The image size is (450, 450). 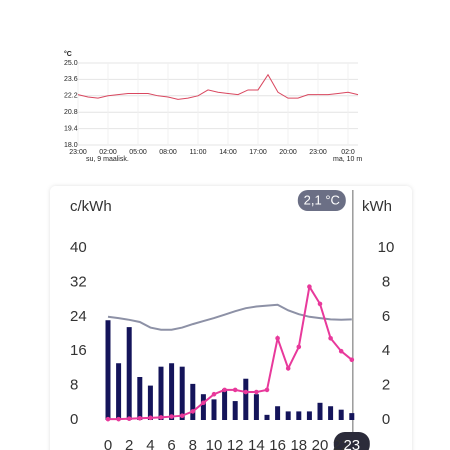 I want to click on x-tick-label: 11:00, so click(x=198, y=152).